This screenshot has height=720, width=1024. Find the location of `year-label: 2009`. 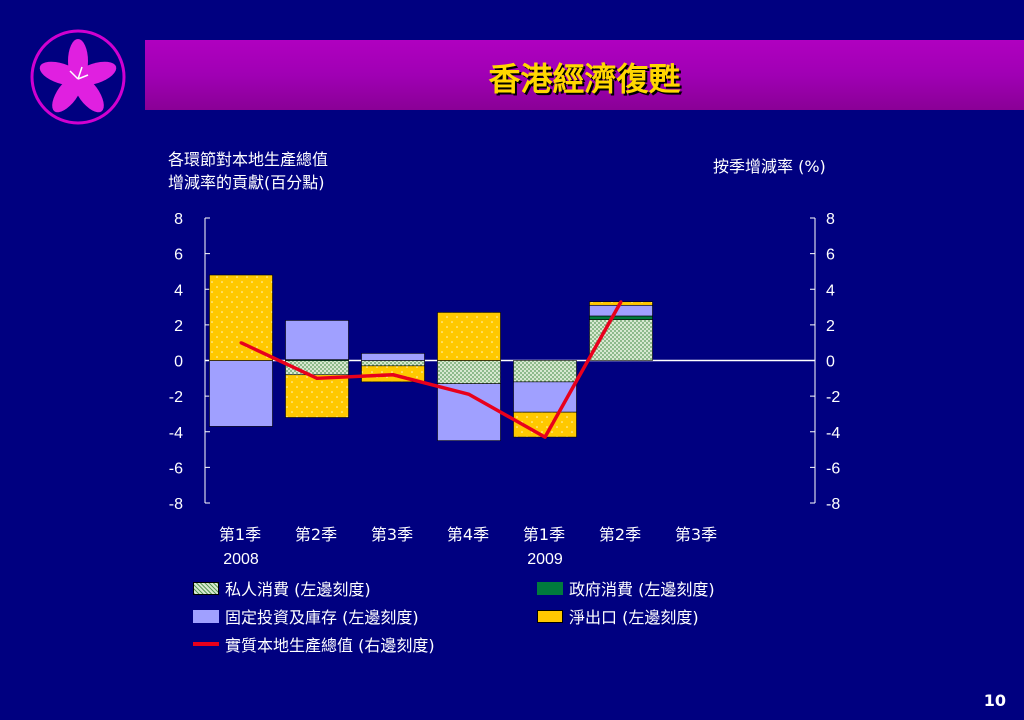

year-label: 2009 is located at coordinates (545, 559).